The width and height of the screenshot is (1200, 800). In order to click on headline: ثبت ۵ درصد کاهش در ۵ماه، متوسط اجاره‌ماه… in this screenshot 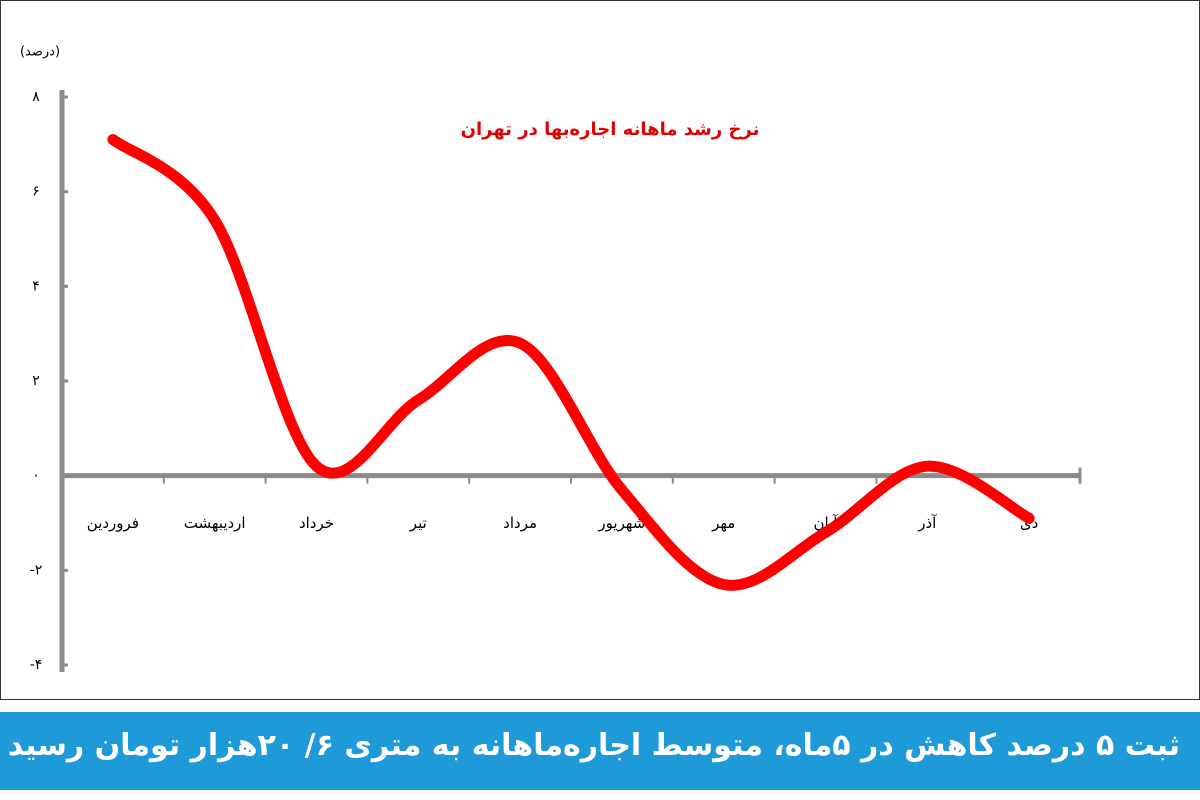, I will do `click(593, 745)`.